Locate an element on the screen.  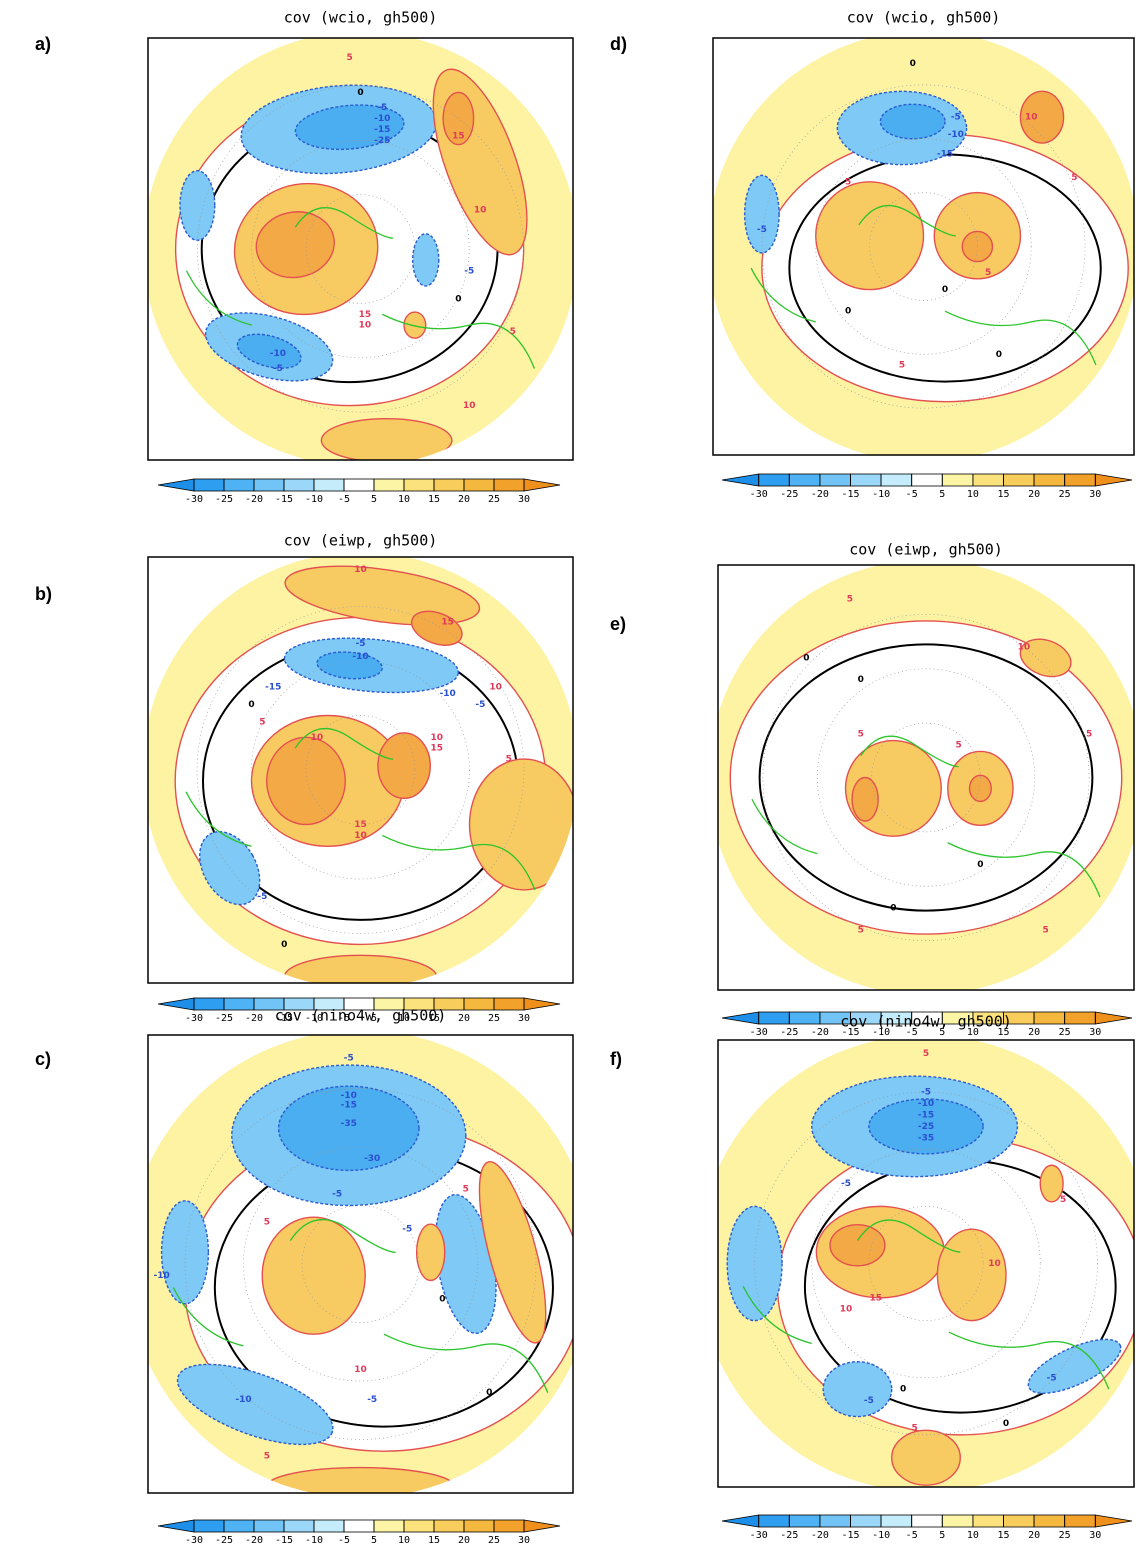
colorbar-tick-label: -10 is located at coordinates (314, 1540).